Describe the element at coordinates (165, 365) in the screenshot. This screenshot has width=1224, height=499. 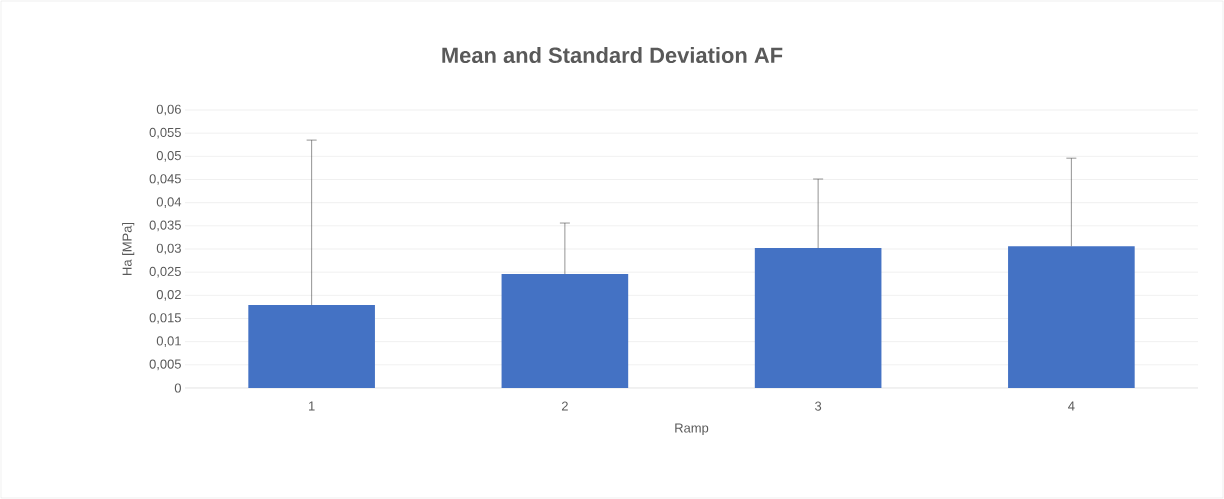
I see `y-tick-label: 0,005` at that location.